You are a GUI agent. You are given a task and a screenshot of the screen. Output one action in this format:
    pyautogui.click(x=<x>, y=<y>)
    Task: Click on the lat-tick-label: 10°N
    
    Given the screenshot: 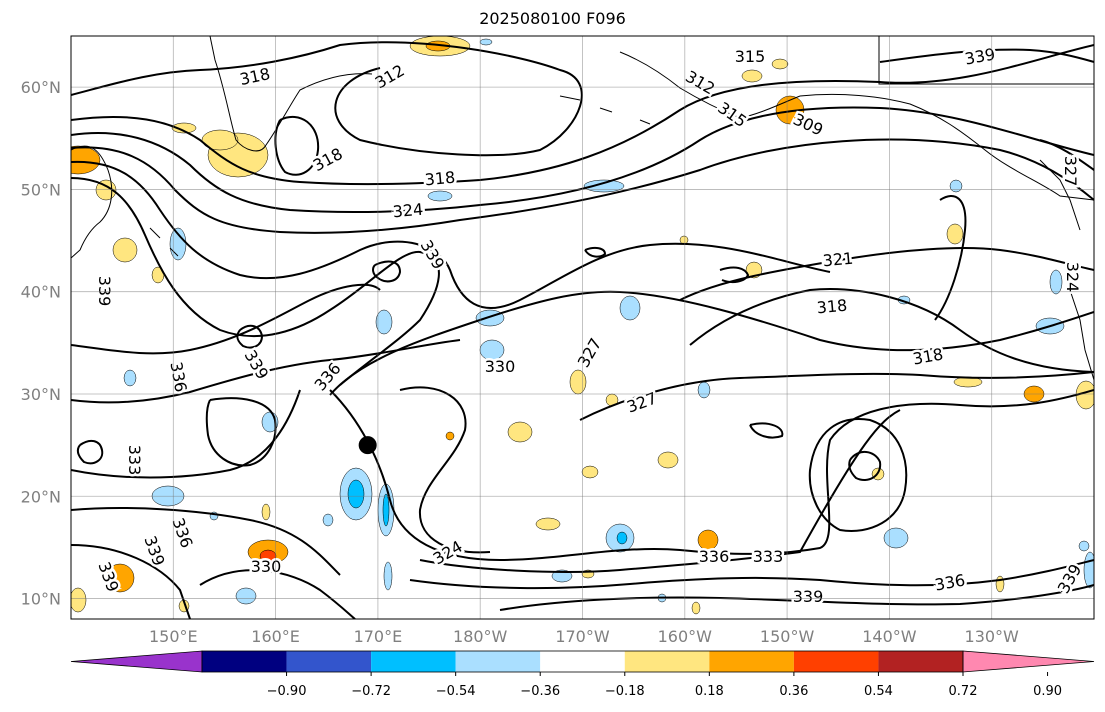 What is the action you would take?
    pyautogui.click(x=41, y=599)
    